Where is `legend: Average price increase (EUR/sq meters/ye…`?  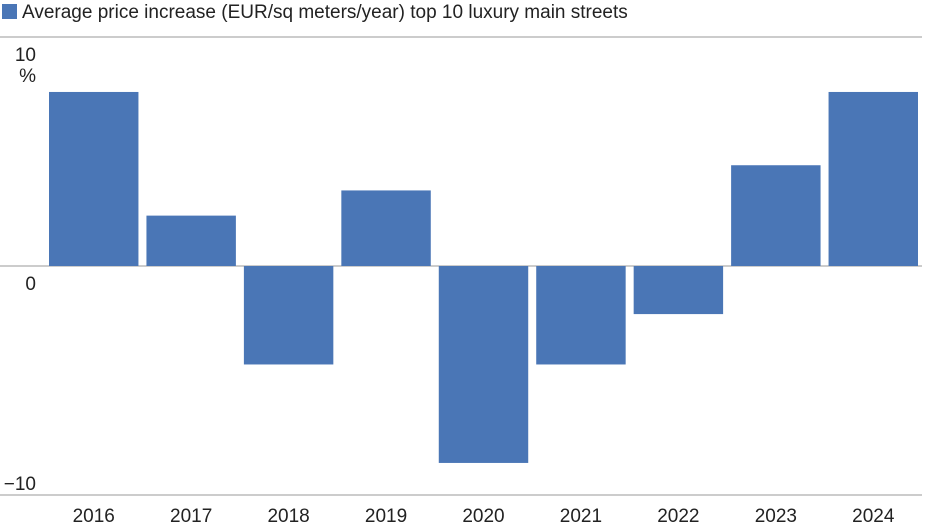 legend: Average price increase (EUR/sq meters/ye… is located at coordinates (315, 12).